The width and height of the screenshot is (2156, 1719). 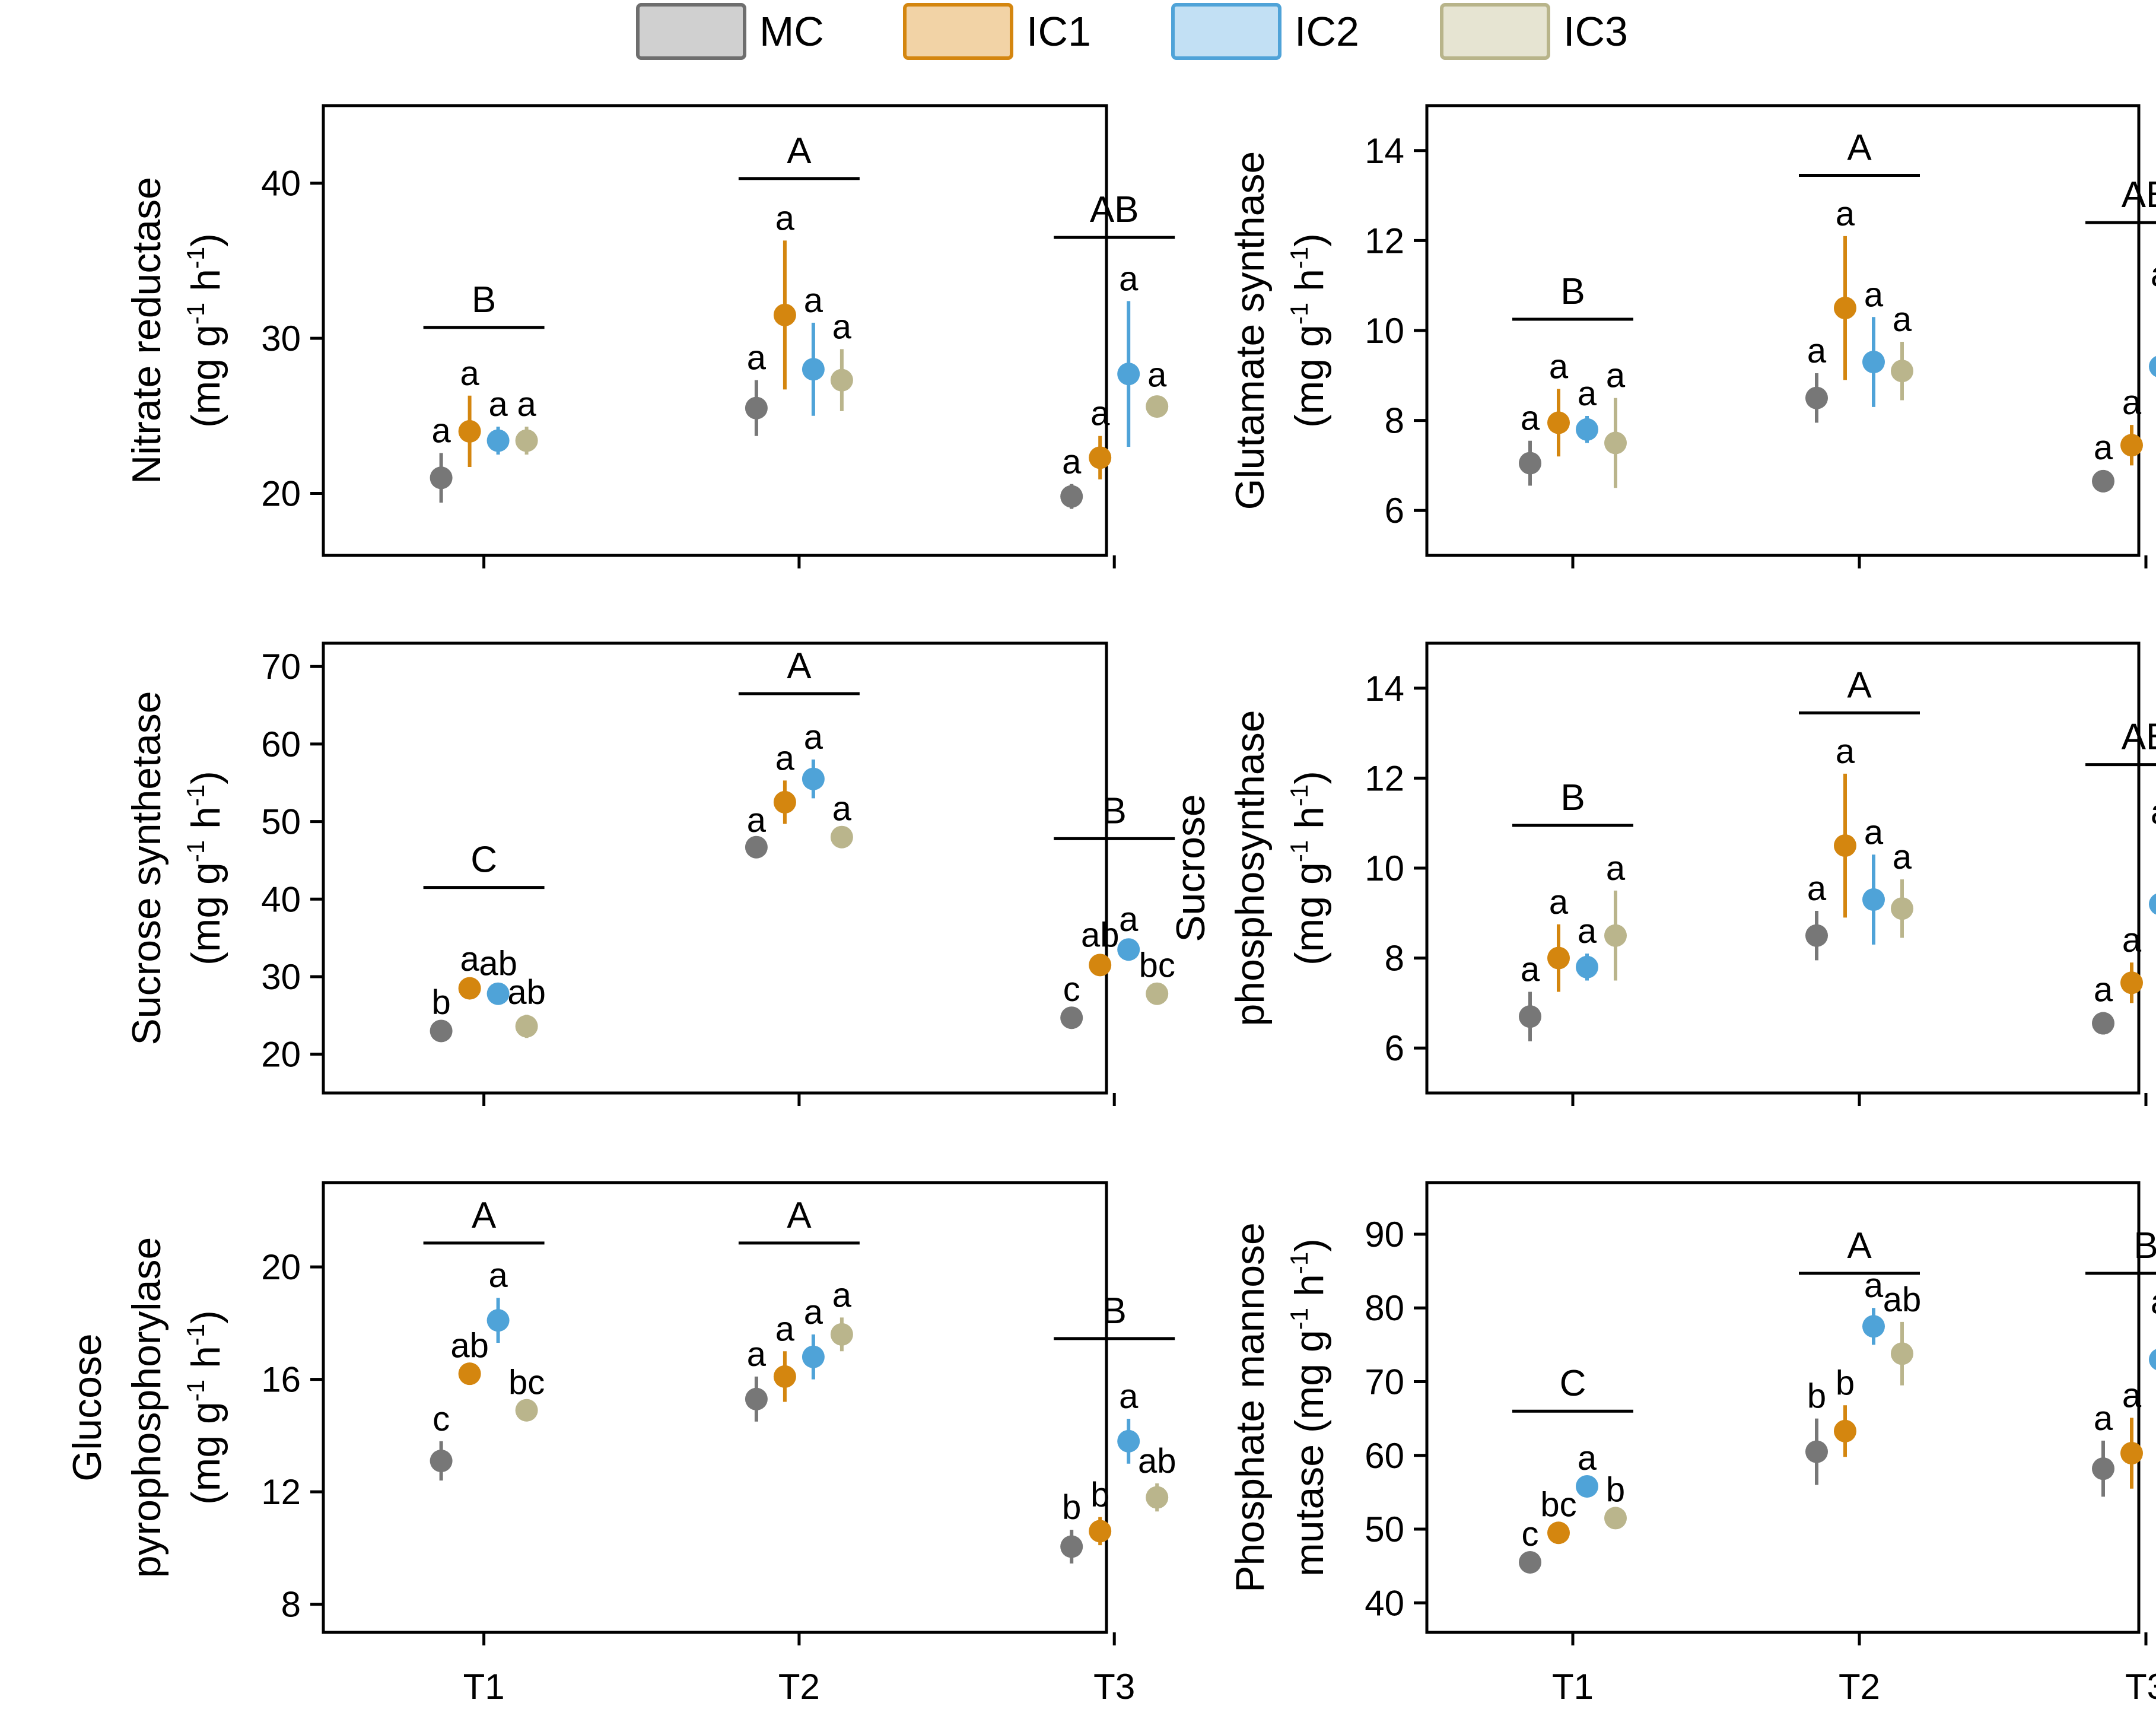 I want to click on y-tick-label: 16, so click(x=281, y=1380).